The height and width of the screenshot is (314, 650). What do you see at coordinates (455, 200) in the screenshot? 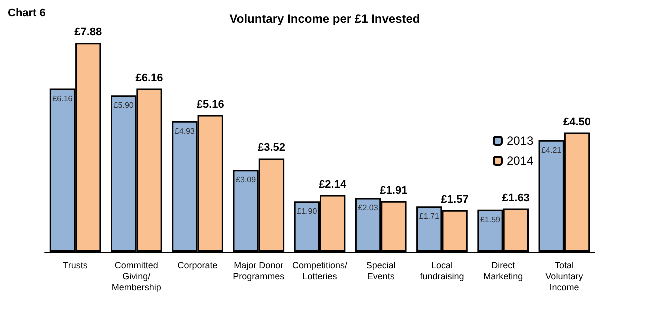
I see `data-label: £1.57` at bounding box center [455, 200].